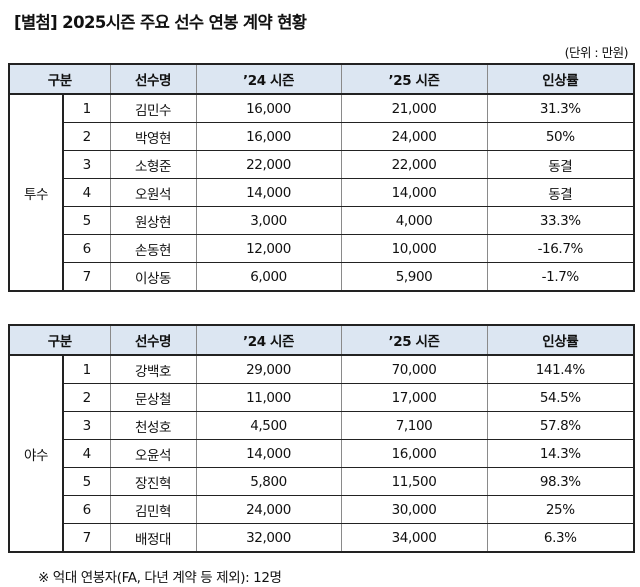  What do you see at coordinates (268, 220) in the screenshot?
I see `salary-2024: 3,000` at bounding box center [268, 220].